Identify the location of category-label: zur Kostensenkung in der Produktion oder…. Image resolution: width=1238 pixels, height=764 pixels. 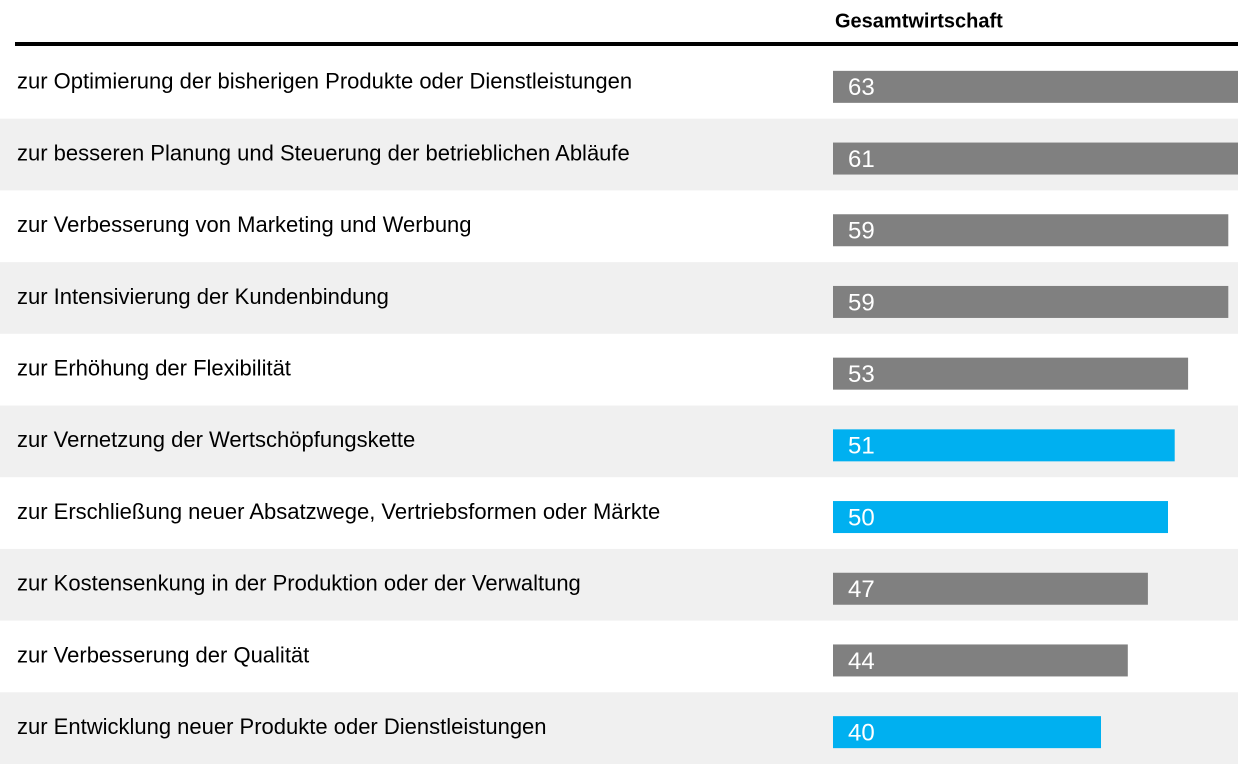
(299, 583).